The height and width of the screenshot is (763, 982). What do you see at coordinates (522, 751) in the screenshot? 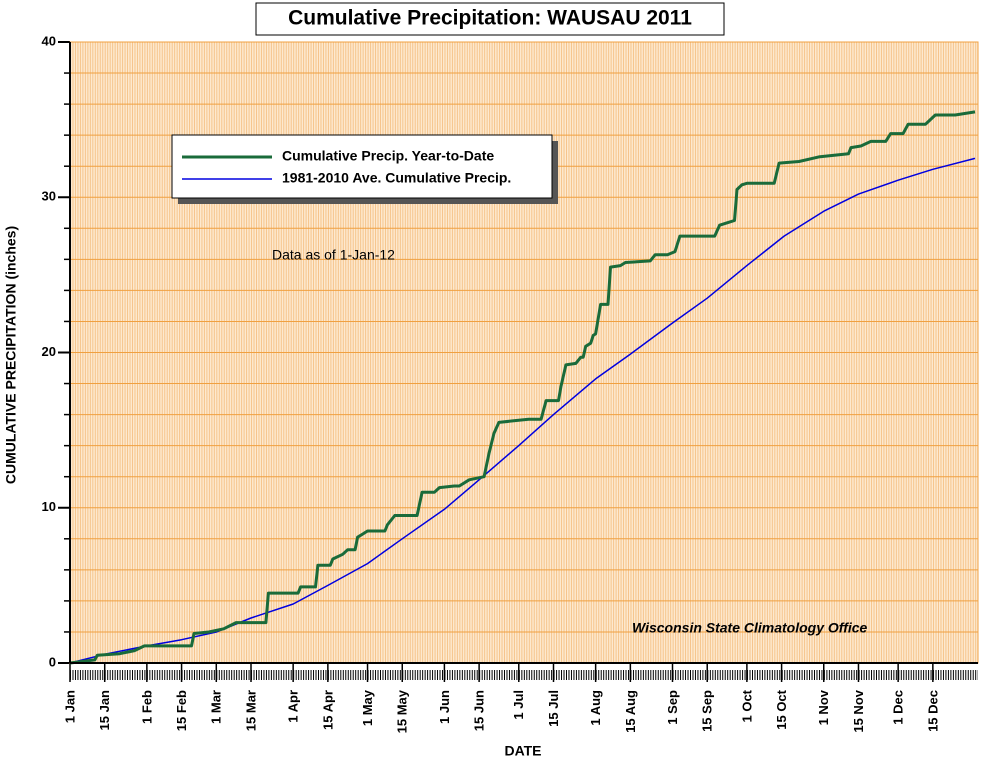
I see `x-axis-label: DATE` at bounding box center [522, 751].